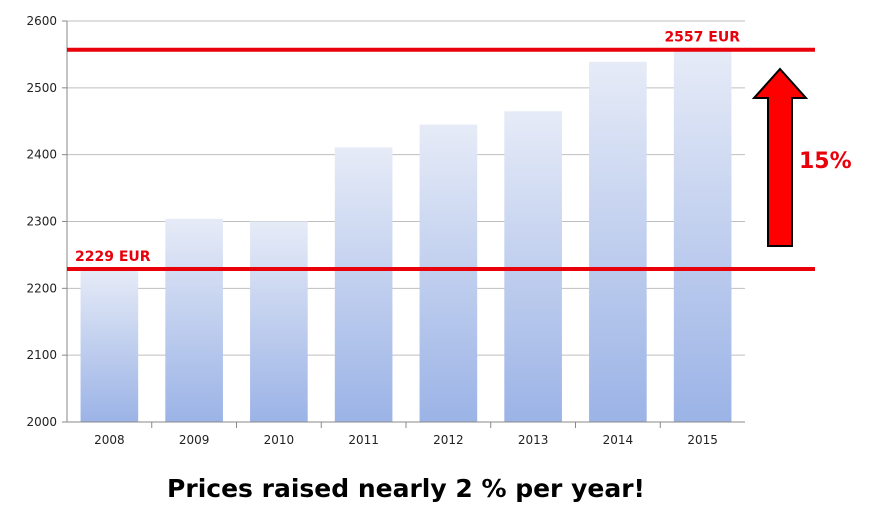  What do you see at coordinates (363, 440) in the screenshot?
I see `x-tick-label: 2011` at bounding box center [363, 440].